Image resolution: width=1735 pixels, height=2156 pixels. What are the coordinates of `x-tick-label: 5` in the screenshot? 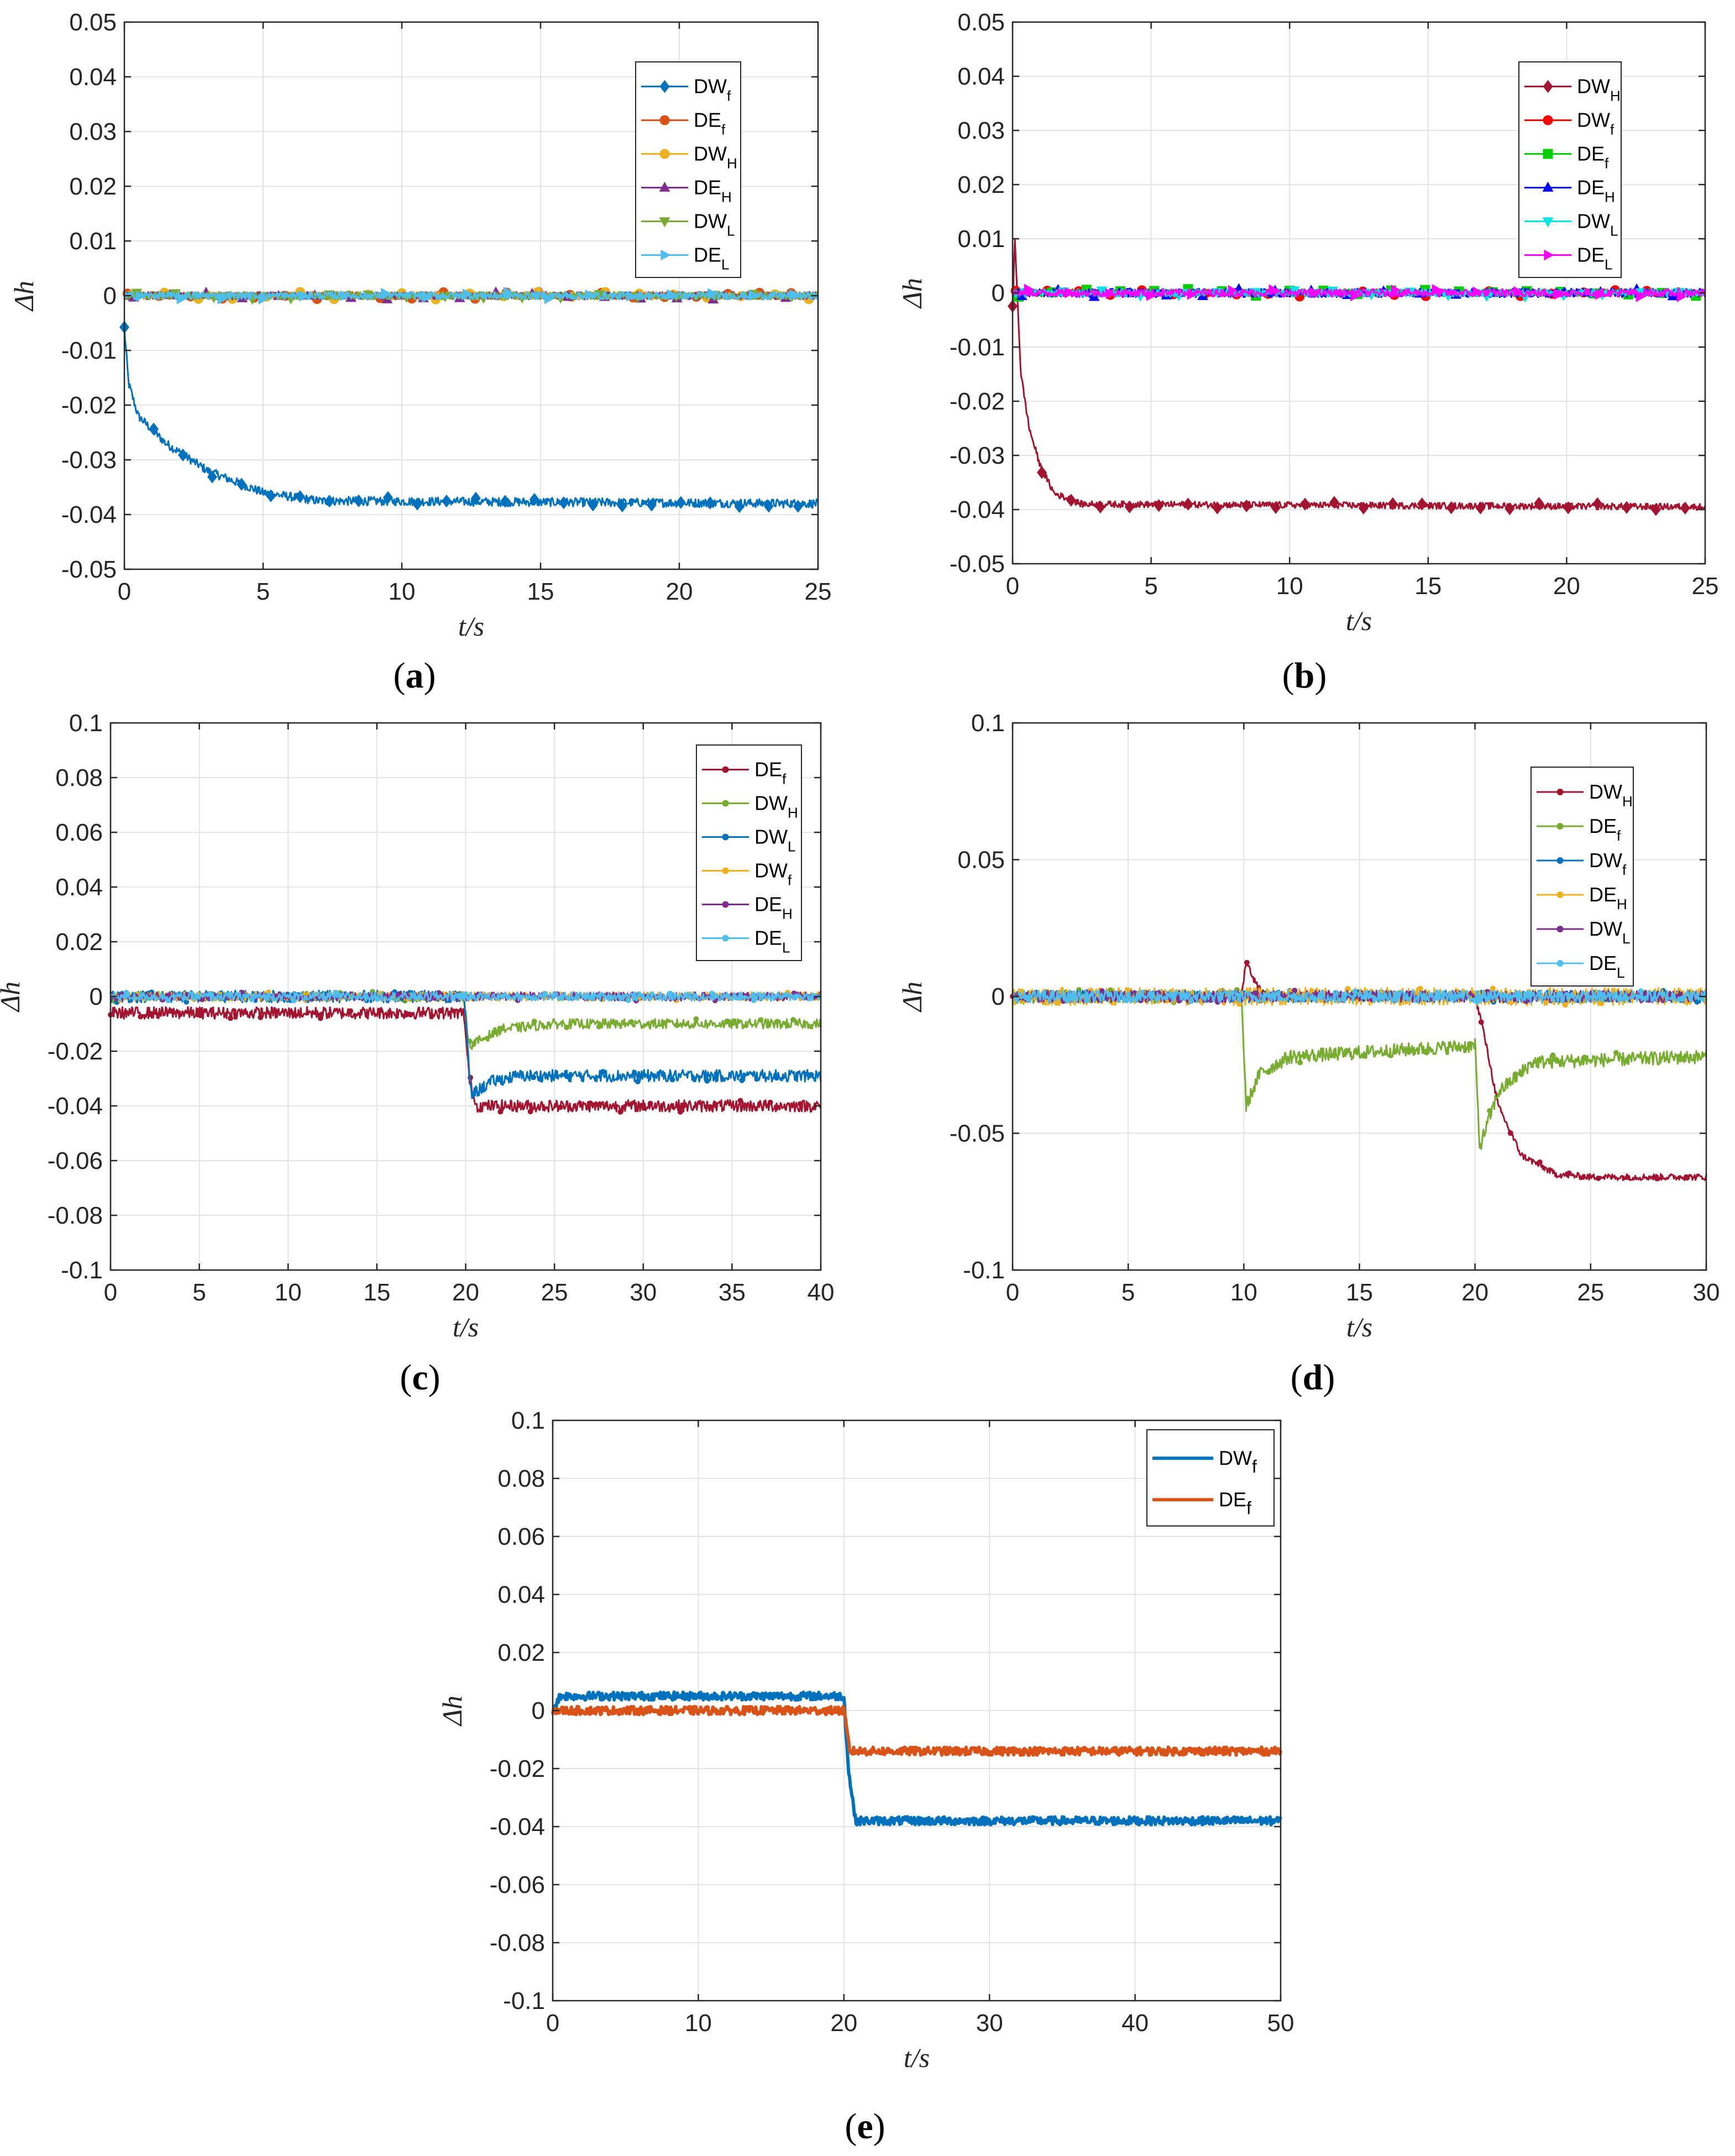 It's located at (1128, 1292).